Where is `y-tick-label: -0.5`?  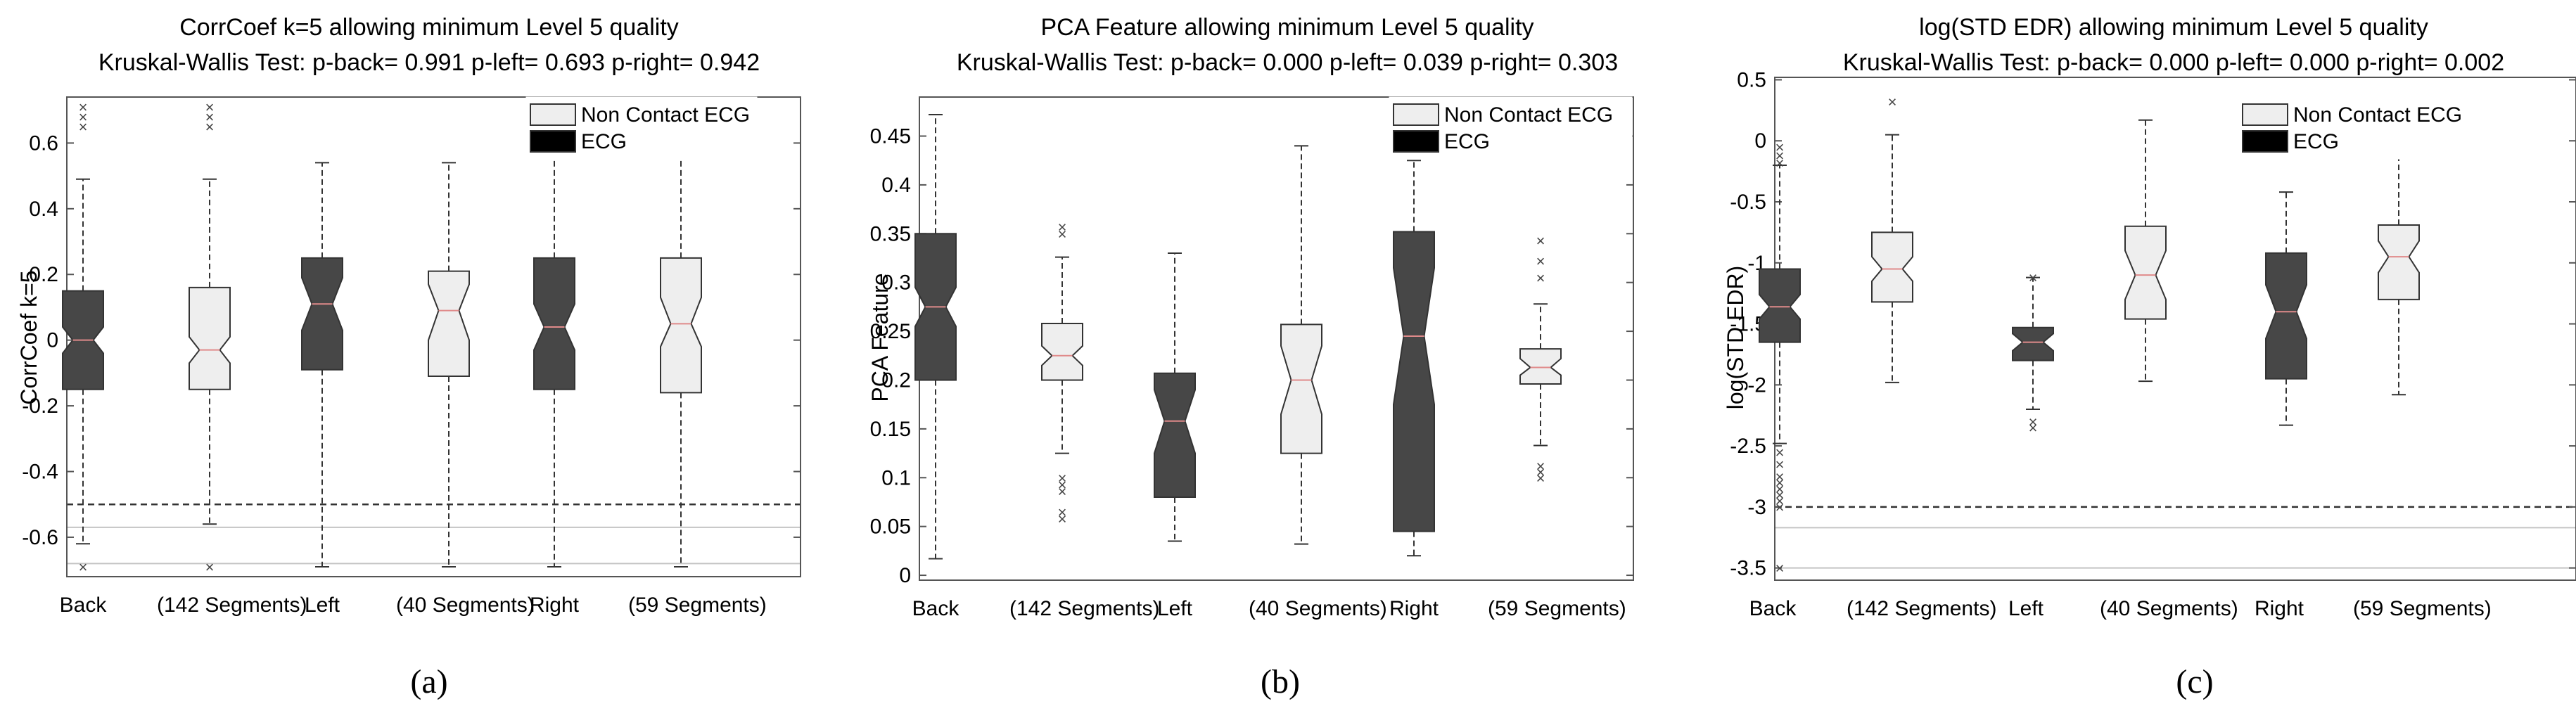 y-tick-label: -0.5 is located at coordinates (1748, 202).